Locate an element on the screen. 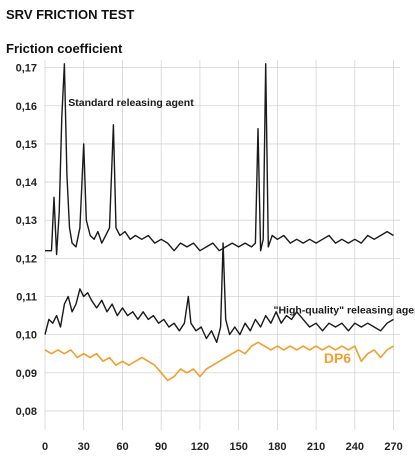 The height and width of the screenshot is (457, 415). y-tick-labels: 0,08 0,09 0,10 0,11 0,12 0,13 0,14 0,15 0,16 0,17 is located at coordinates (27, 240).